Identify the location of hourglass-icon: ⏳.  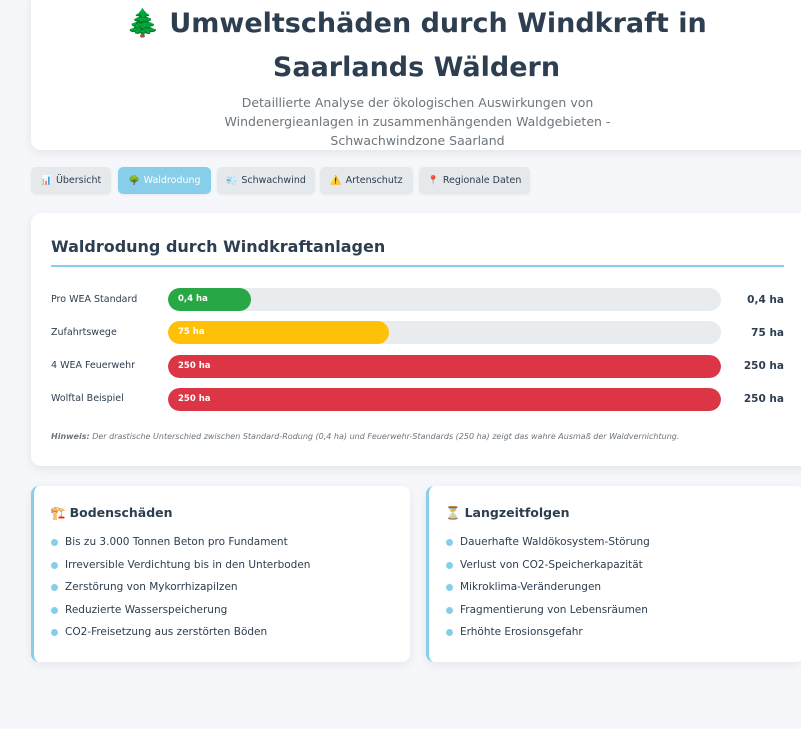
(453, 512).